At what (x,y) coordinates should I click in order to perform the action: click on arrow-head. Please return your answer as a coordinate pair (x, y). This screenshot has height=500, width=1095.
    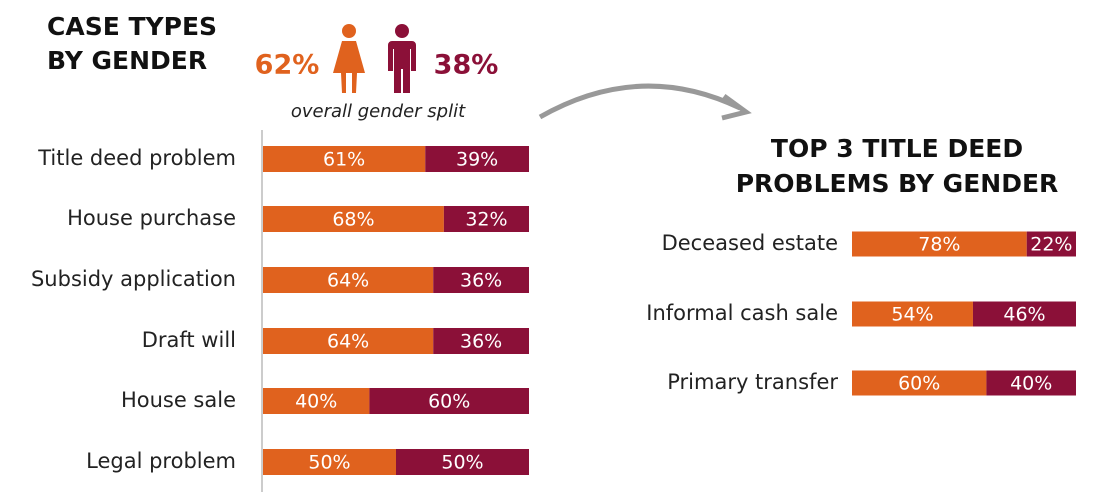
    Looking at the image, I should click on (736, 107).